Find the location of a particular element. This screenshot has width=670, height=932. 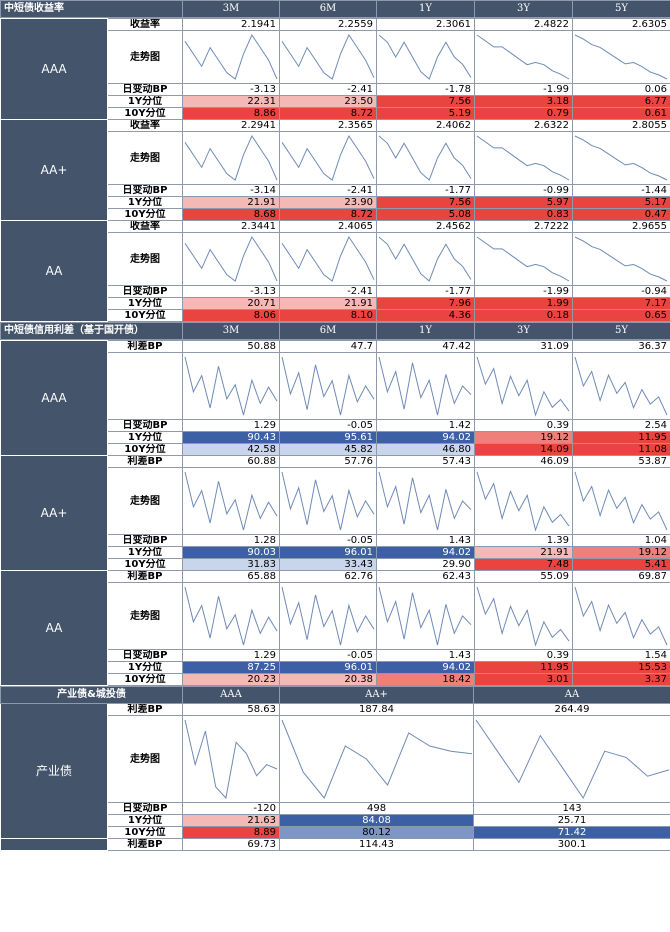

value-cell: 96.01 is located at coordinates (328, 667).